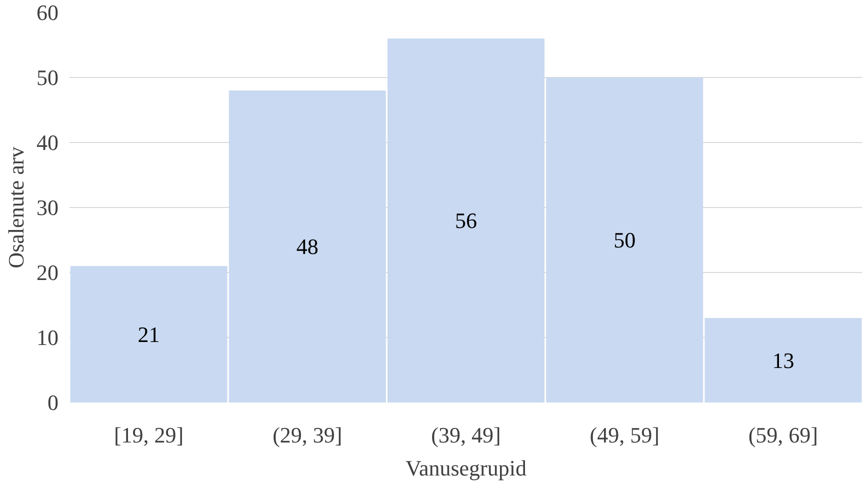  Describe the element at coordinates (16, 207) in the screenshot. I see `y-axis-title: Osalenute arv` at that location.